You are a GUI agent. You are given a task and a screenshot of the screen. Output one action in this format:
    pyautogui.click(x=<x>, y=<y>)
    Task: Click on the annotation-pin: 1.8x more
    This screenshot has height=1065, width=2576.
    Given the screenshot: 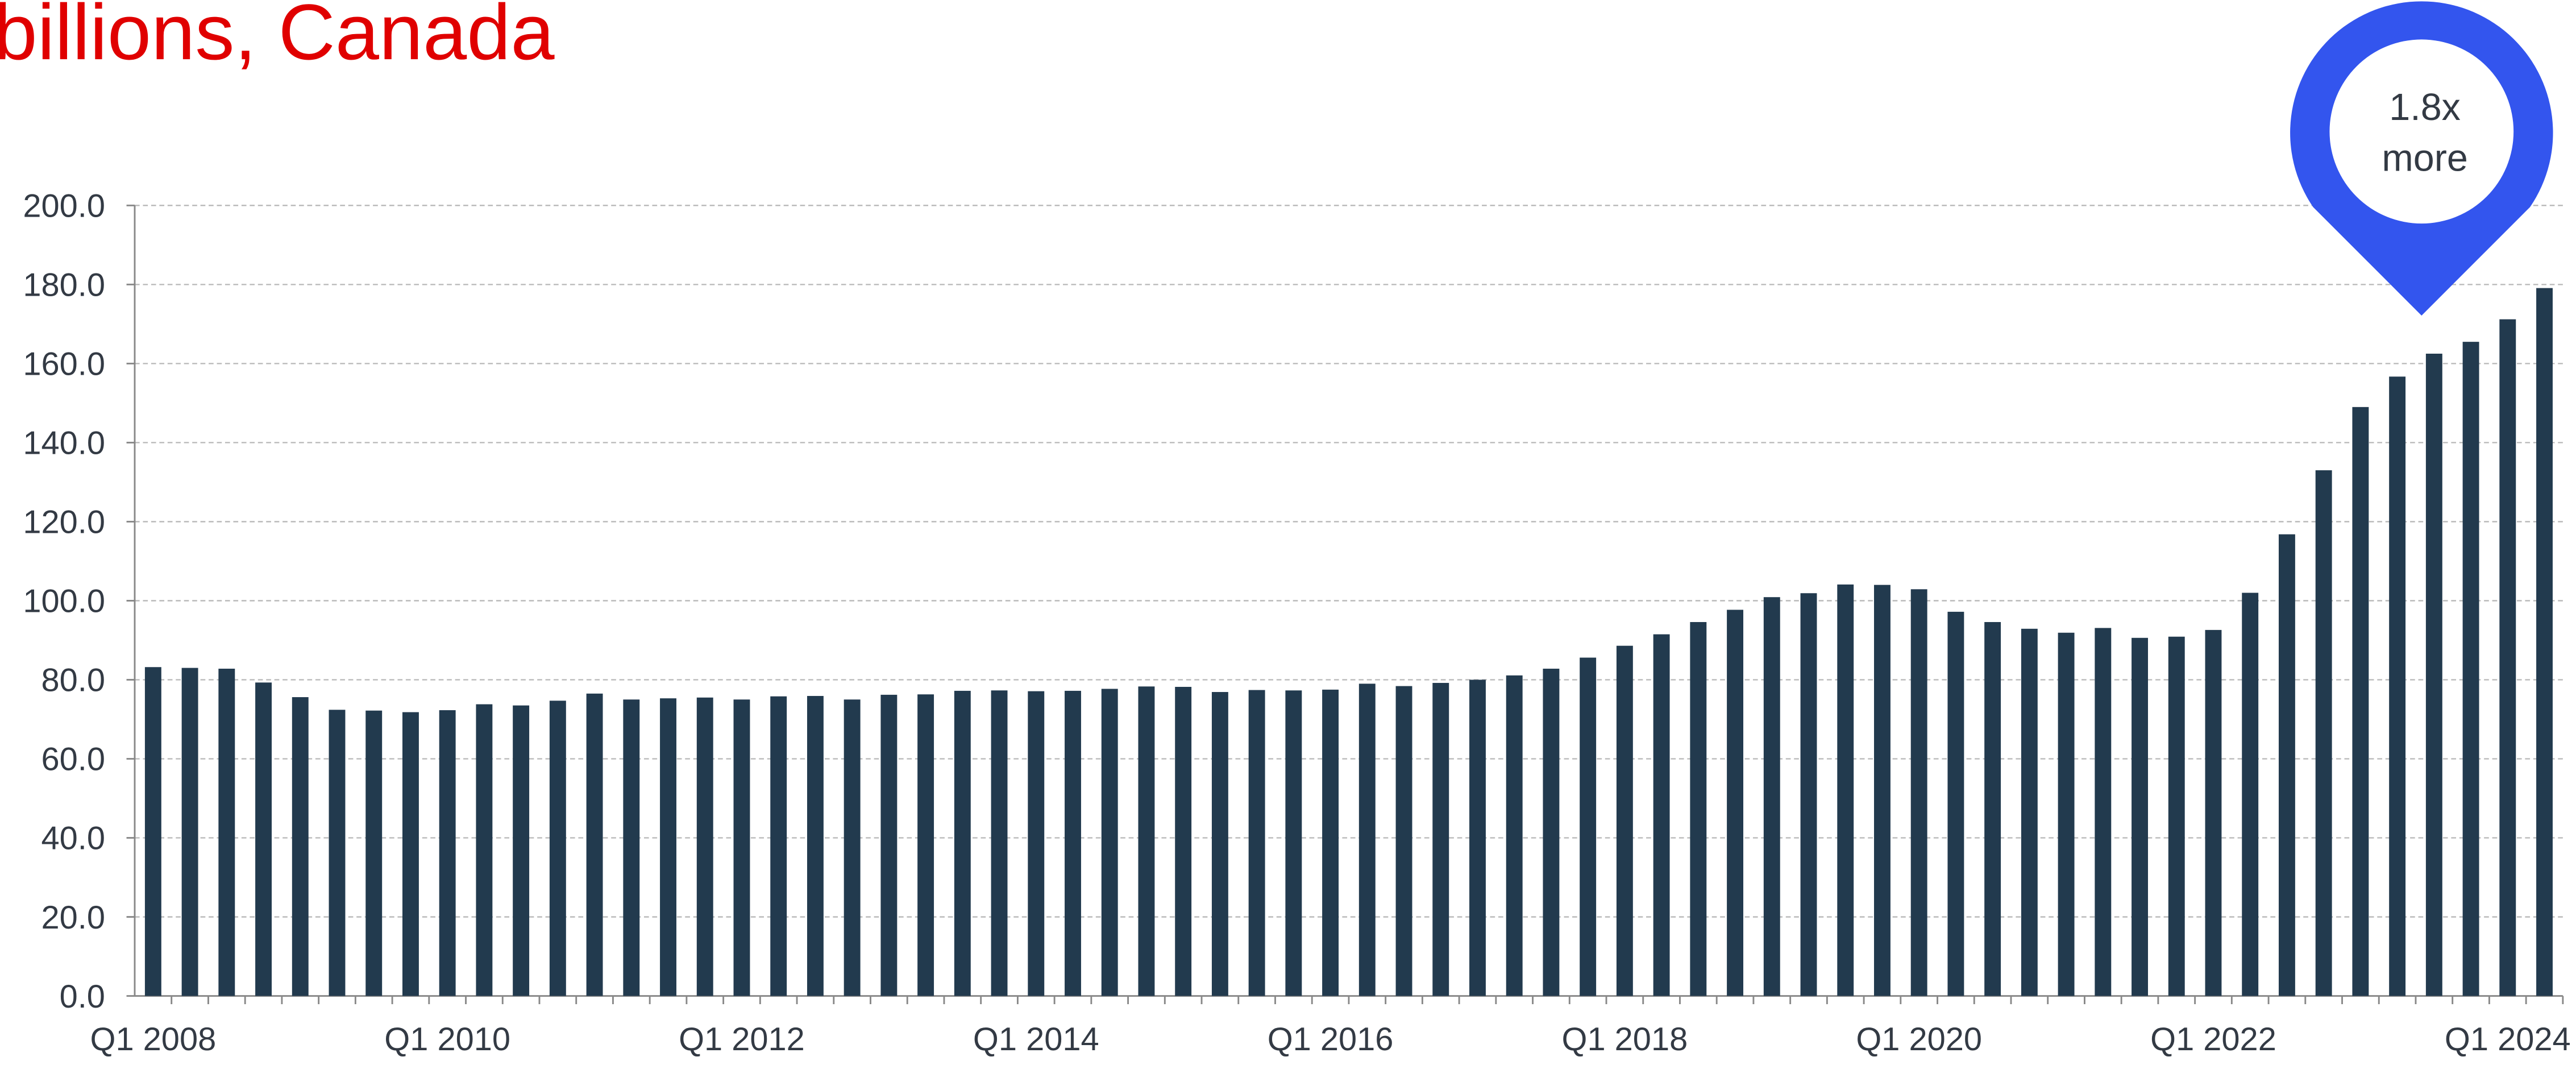 What is the action you would take?
    pyautogui.click(x=2421, y=158)
    